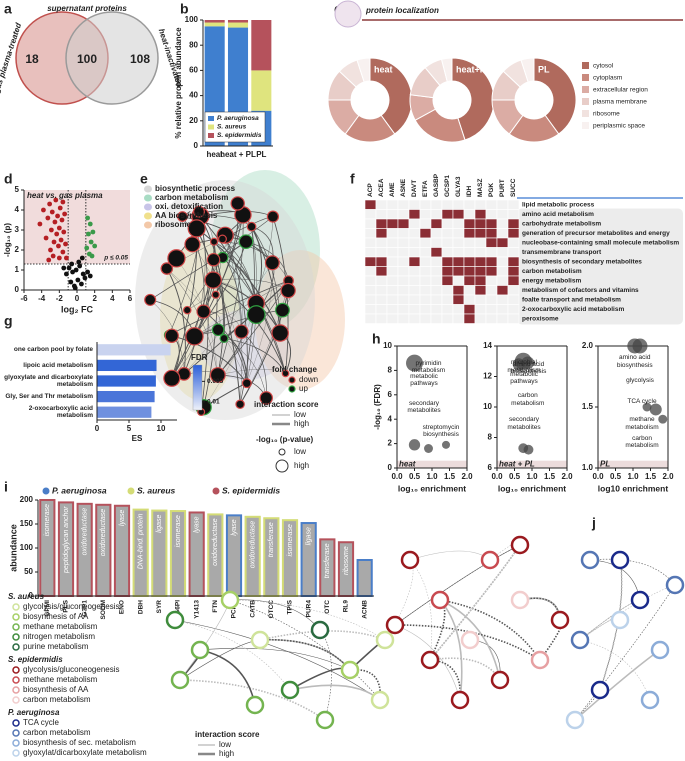  What do you see at coordinates (197, 524) in the screenshot?
I see `bar-annotation: lyase` at bounding box center [197, 524].